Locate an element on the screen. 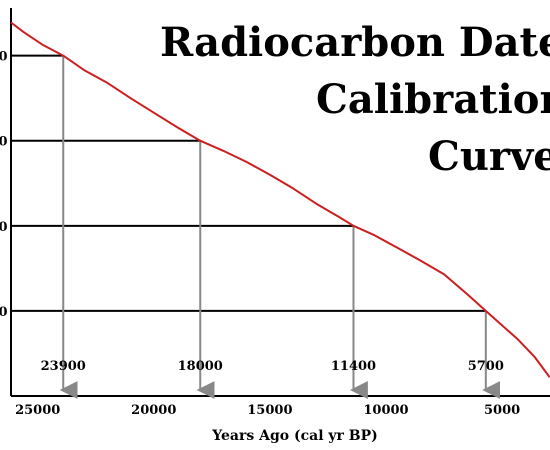  x-tick-label-4: 5000 is located at coordinates (502, 410).